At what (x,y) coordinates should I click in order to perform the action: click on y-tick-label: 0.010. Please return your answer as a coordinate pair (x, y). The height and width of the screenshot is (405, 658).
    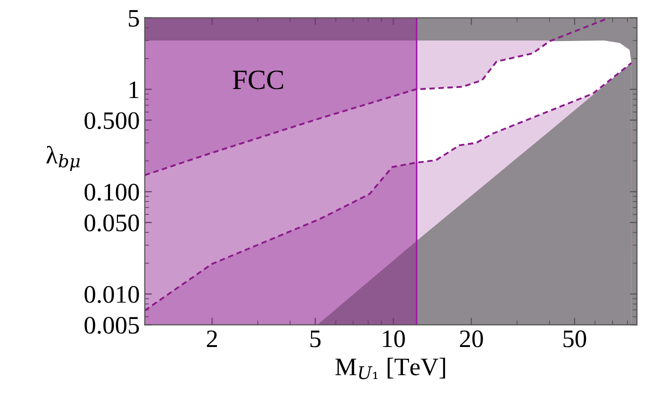
    Looking at the image, I should click on (111, 295).